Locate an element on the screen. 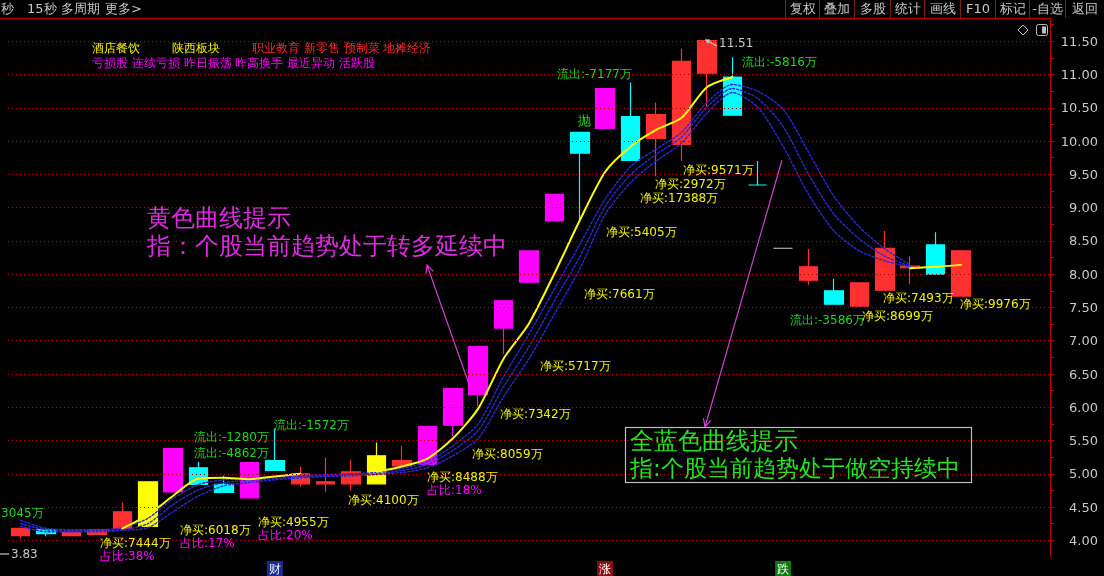  annotation: 陕西板块 is located at coordinates (196, 48).